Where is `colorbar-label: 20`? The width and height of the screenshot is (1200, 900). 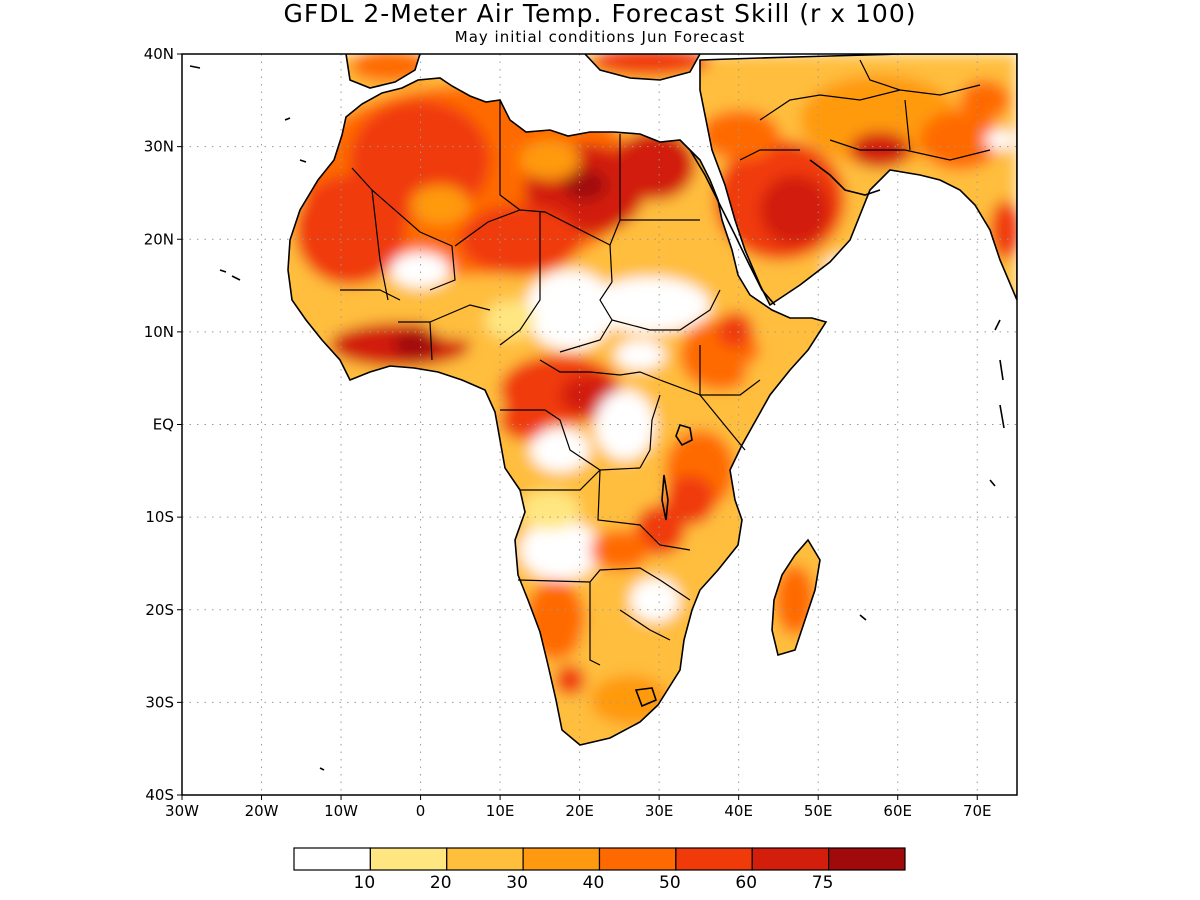
colorbar-label: 20 is located at coordinates (441, 883).